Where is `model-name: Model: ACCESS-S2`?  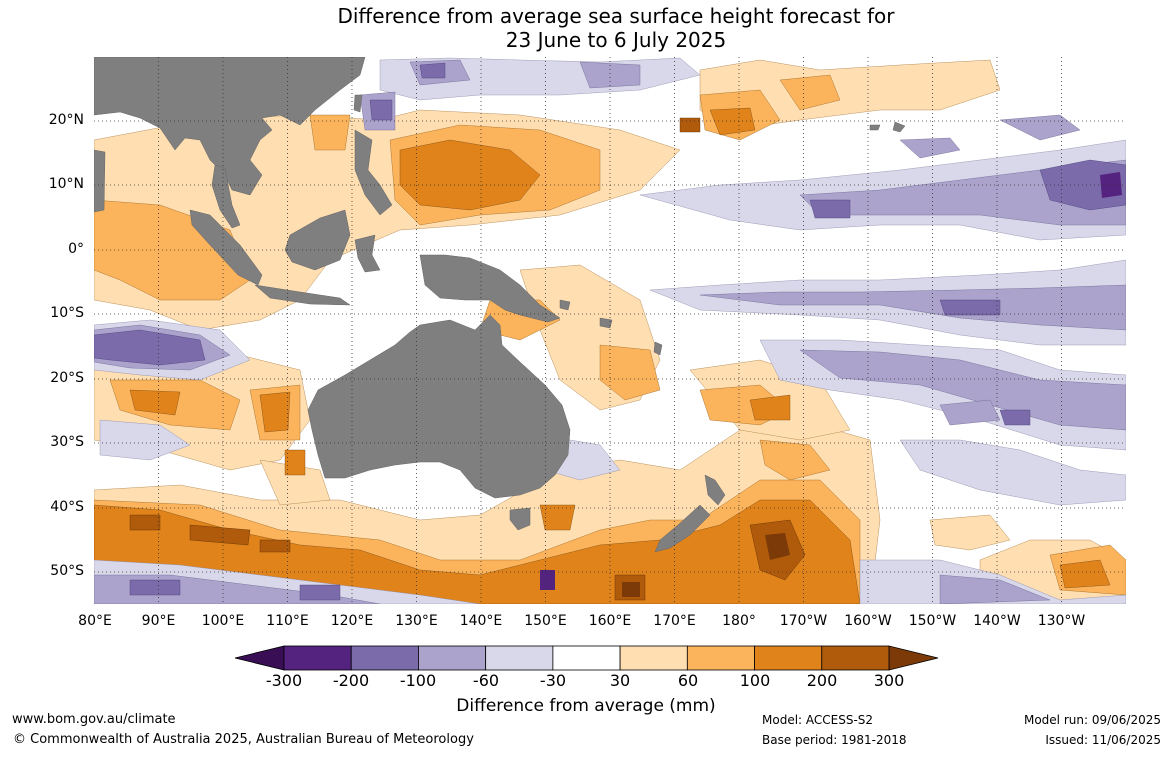
model-name: Model: ACCESS-S2 is located at coordinates (818, 720).